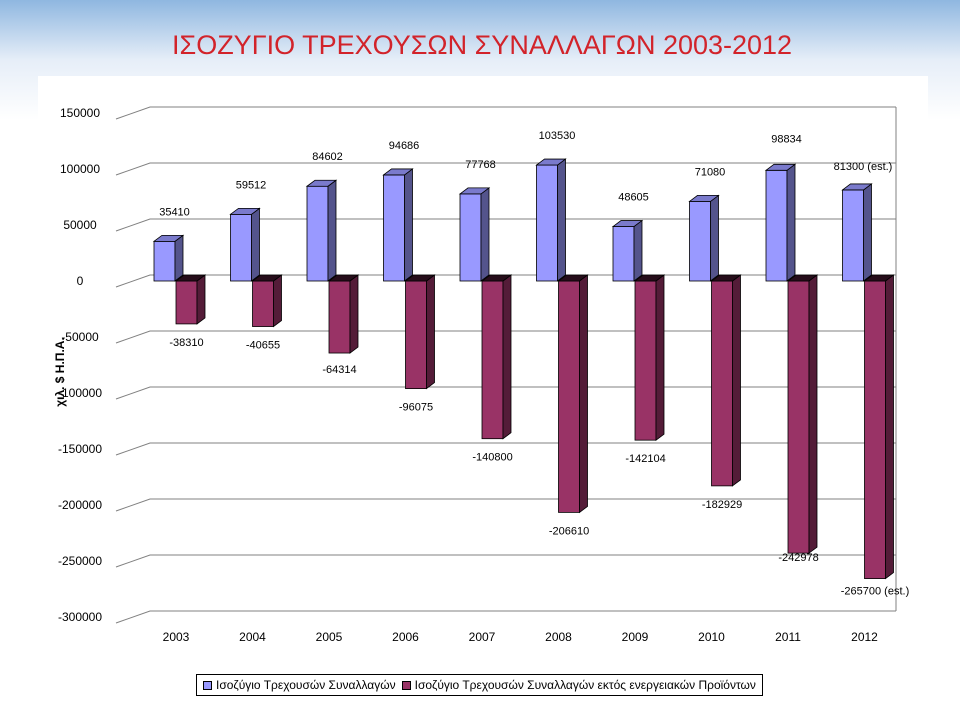 This screenshot has width=960, height=716. What do you see at coordinates (863, 167) in the screenshot?
I see `data-label-current-account: 81300 (est.)` at bounding box center [863, 167].